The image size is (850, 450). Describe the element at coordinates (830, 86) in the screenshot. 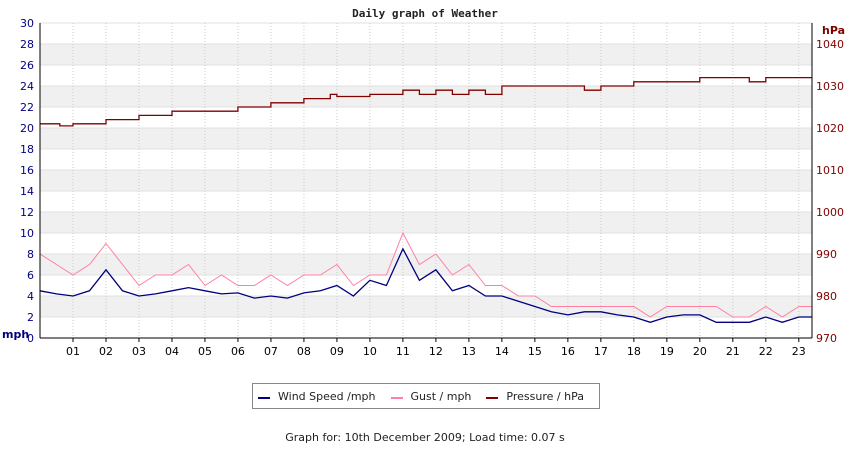

I see `right-tick-label: 1030` at that location.